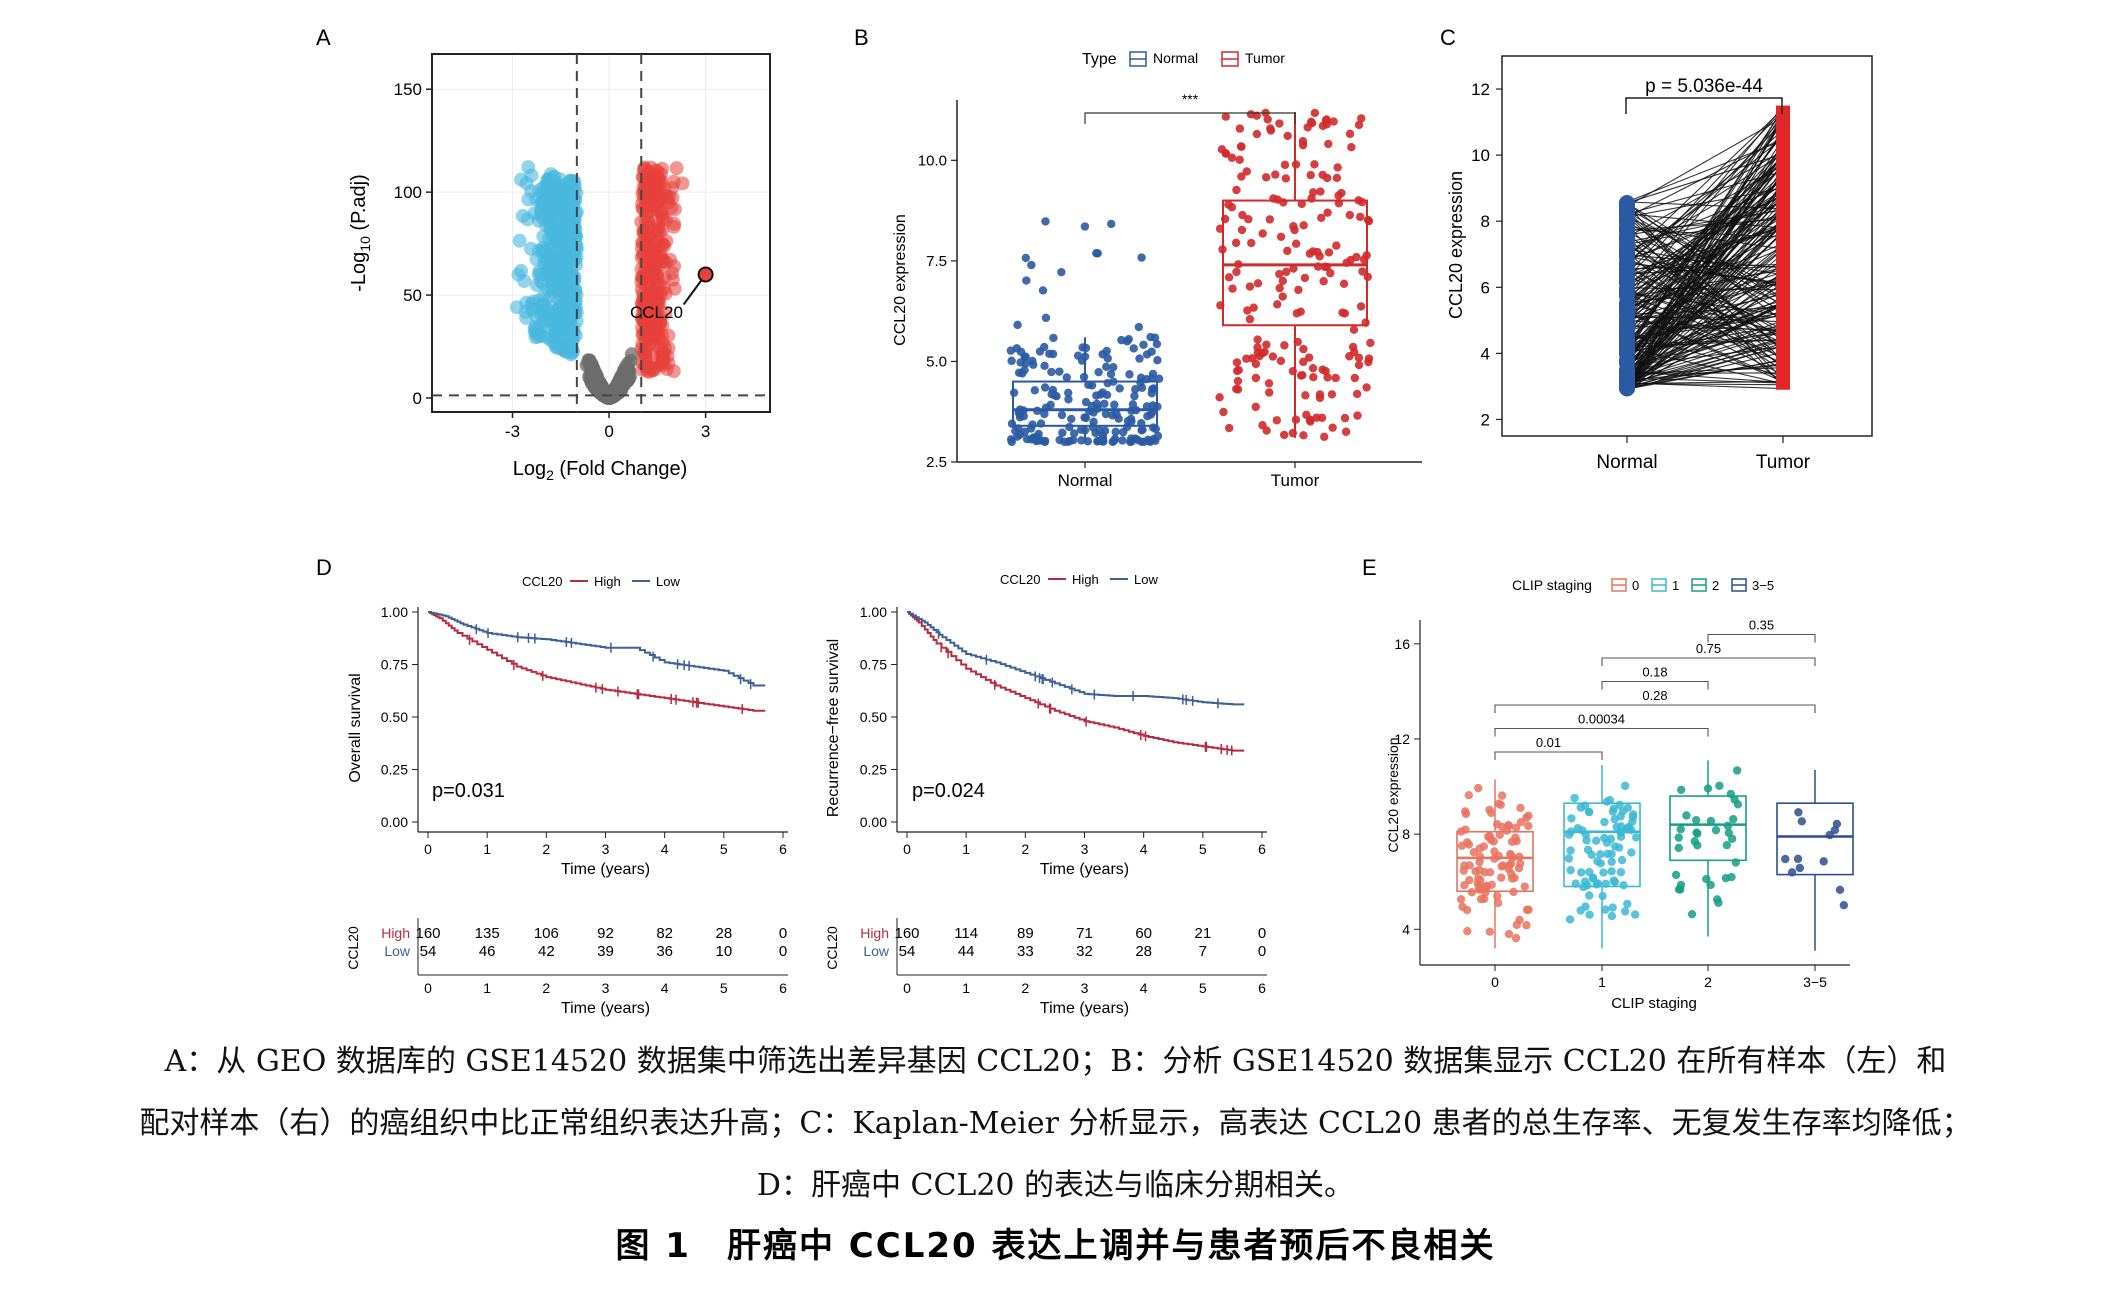 This screenshot has width=2111, height=1293. Describe the element at coordinates (1548, 742) in the screenshot. I see `clip-comparison-pvalue: 0.01` at that location.